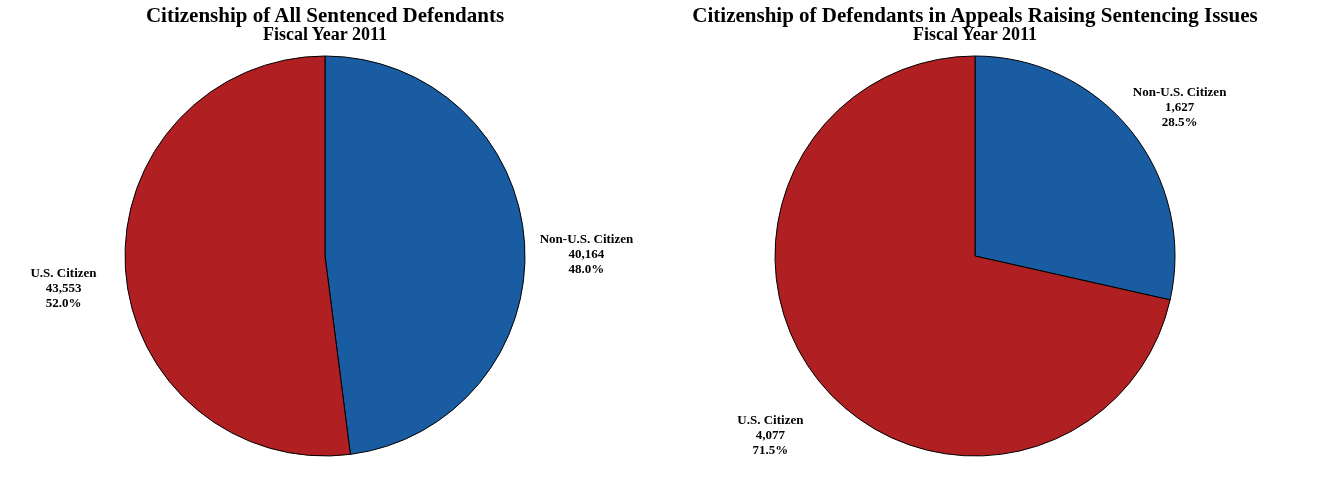 The height and width of the screenshot is (490, 1341). Describe the element at coordinates (770, 441) in the screenshot. I see `data-label: 4,077 71.5%` at that location.